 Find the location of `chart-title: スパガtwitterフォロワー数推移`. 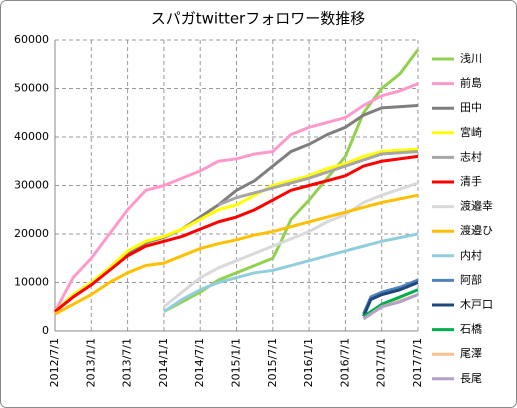

chart-title: スパガtwitterフォロワー数推移 is located at coordinates (258, 19).